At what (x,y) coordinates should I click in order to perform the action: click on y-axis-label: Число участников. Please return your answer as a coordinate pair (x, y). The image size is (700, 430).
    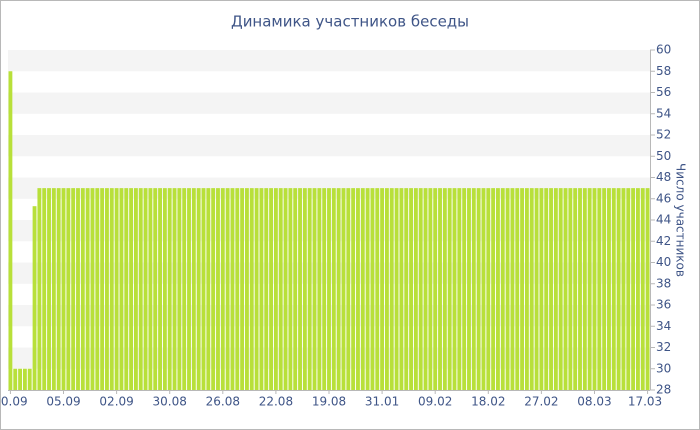
    Looking at the image, I should click on (681, 220).